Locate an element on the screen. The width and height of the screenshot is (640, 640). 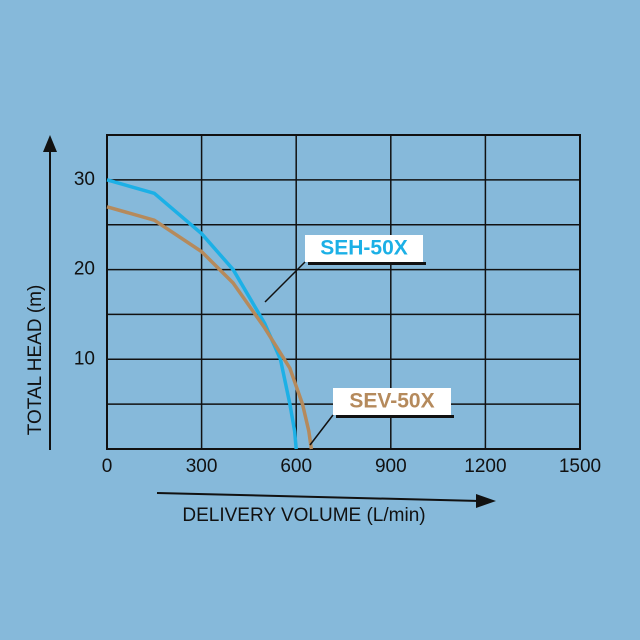
y-axis-label: TOTAL HEAD (m) is located at coordinates (35, 360).